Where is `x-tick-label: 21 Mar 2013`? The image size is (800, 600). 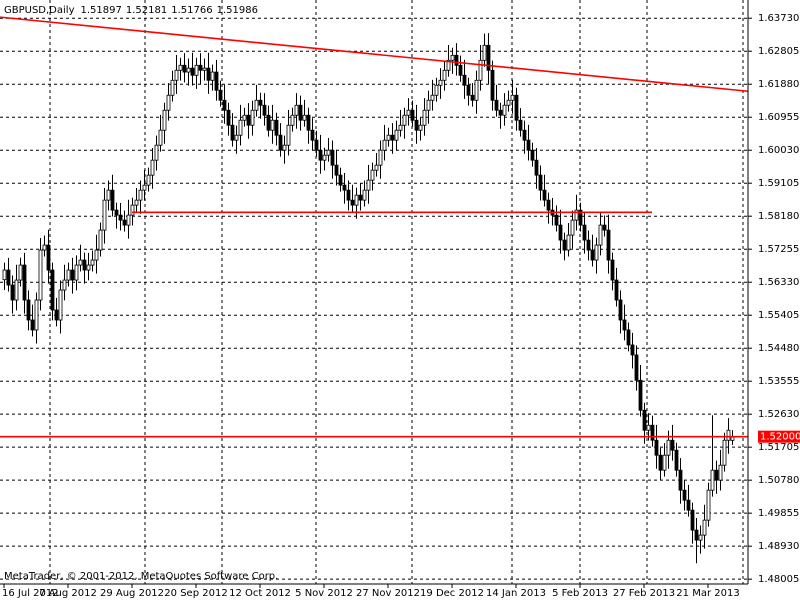 x-tick-label: 21 Mar 2013 is located at coordinates (707, 593).